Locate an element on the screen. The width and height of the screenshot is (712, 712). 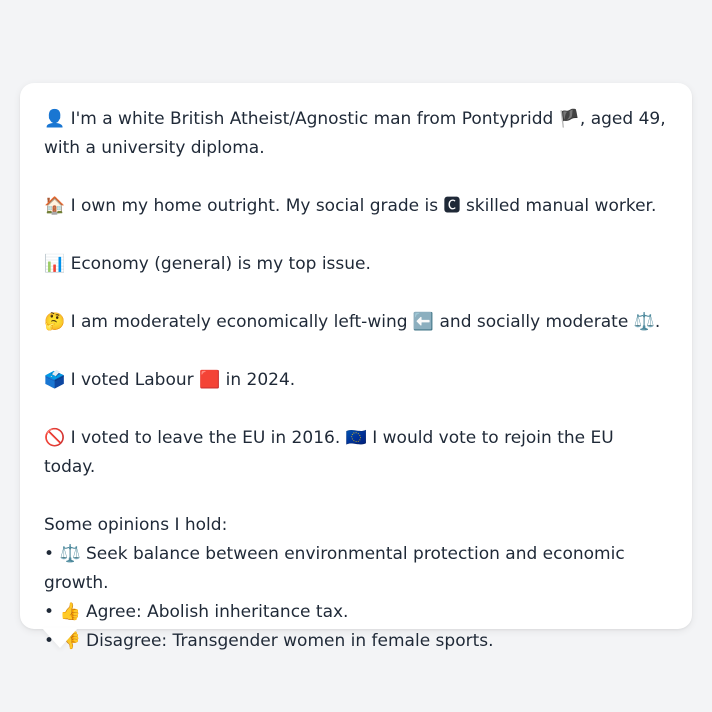
home-text-2: skilled manual worker. is located at coordinates (561, 206).